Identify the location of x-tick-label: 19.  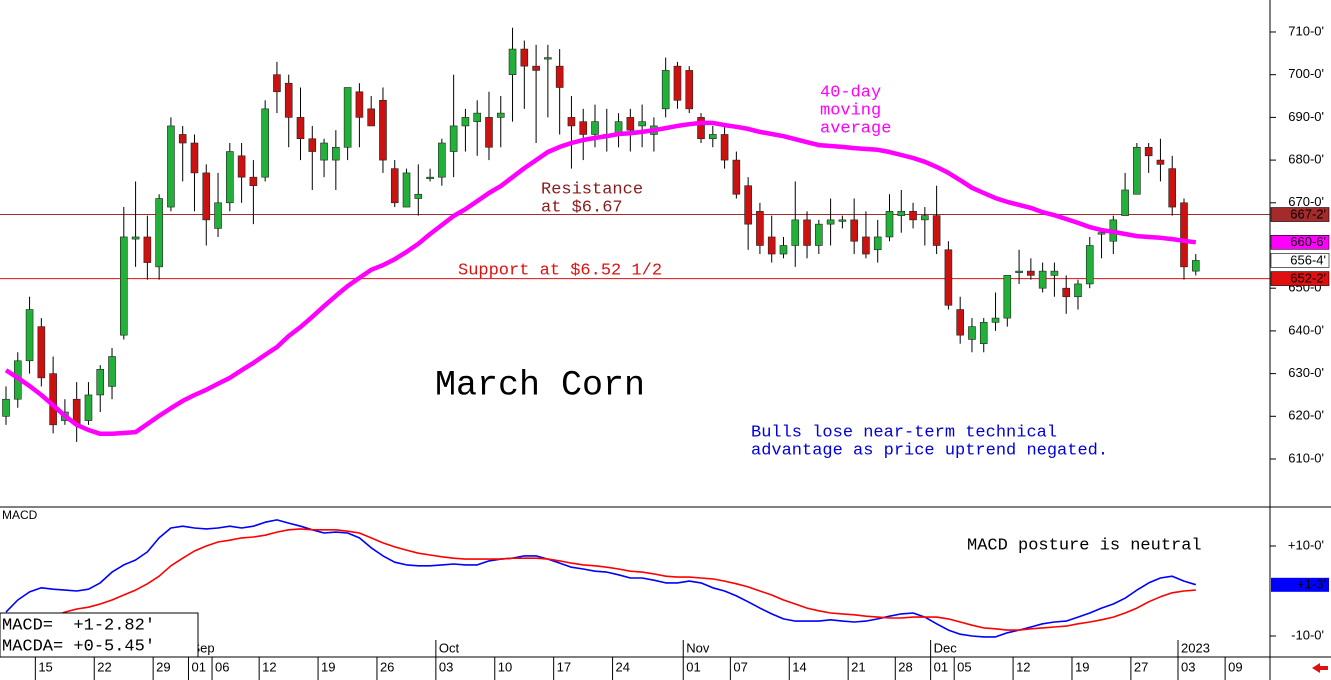
(328, 666).